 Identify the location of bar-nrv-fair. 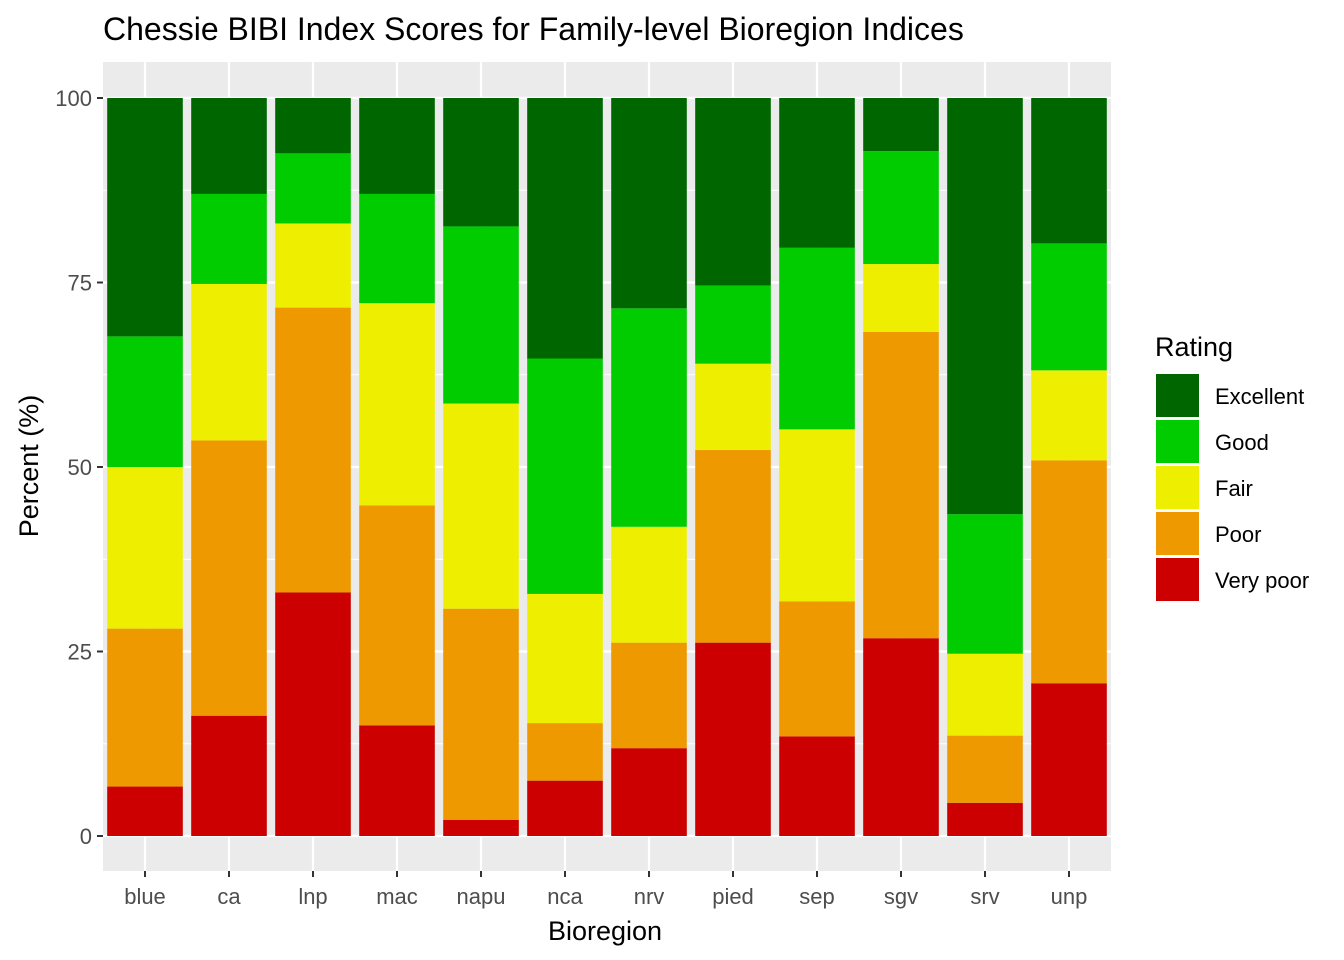
(649, 584).